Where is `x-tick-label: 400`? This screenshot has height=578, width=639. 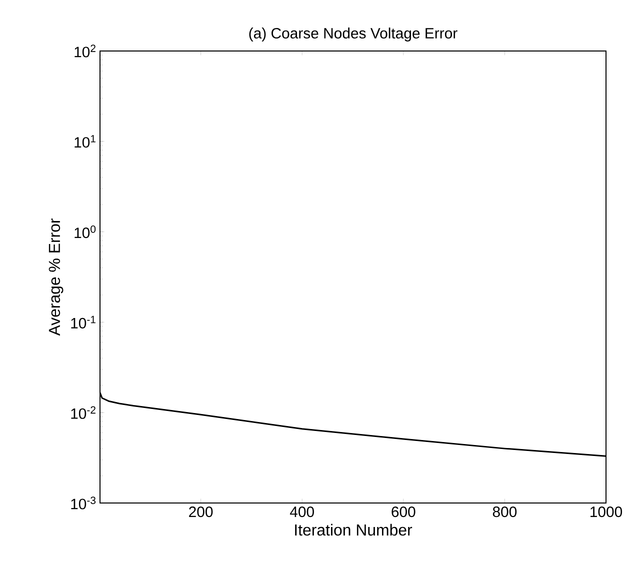 x-tick-label: 400 is located at coordinates (302, 512).